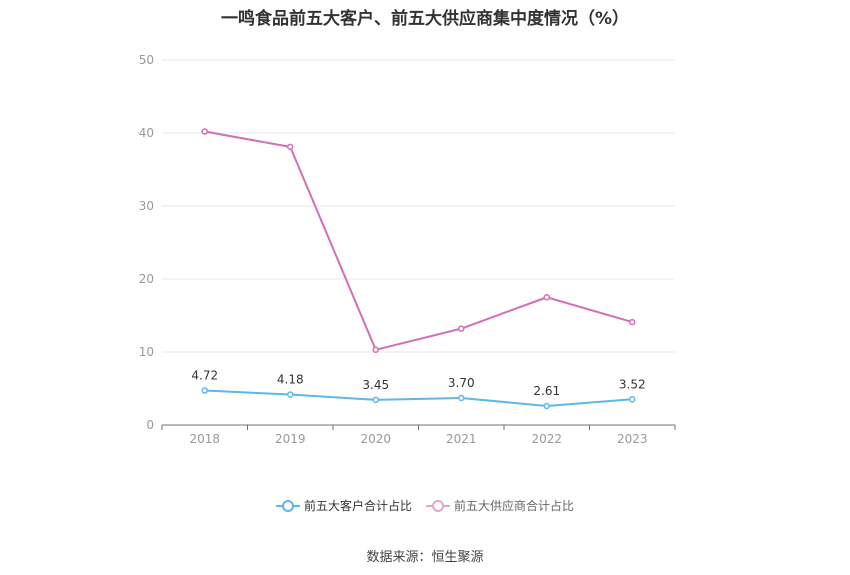 This screenshot has height=575, width=850. I want to click on y-tick-label: 0, so click(150, 425).